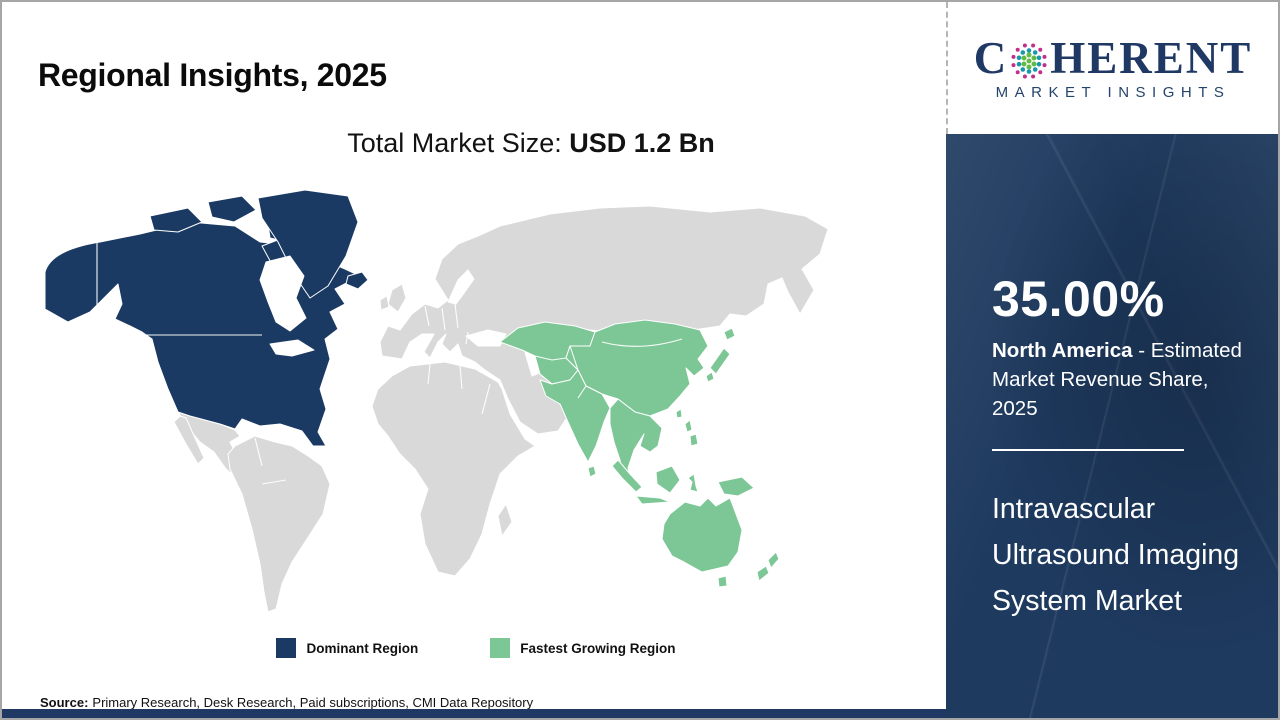 The image size is (1280, 720). Describe the element at coordinates (1062, 350) in the screenshot. I see `market-share-region: North America` at that location.